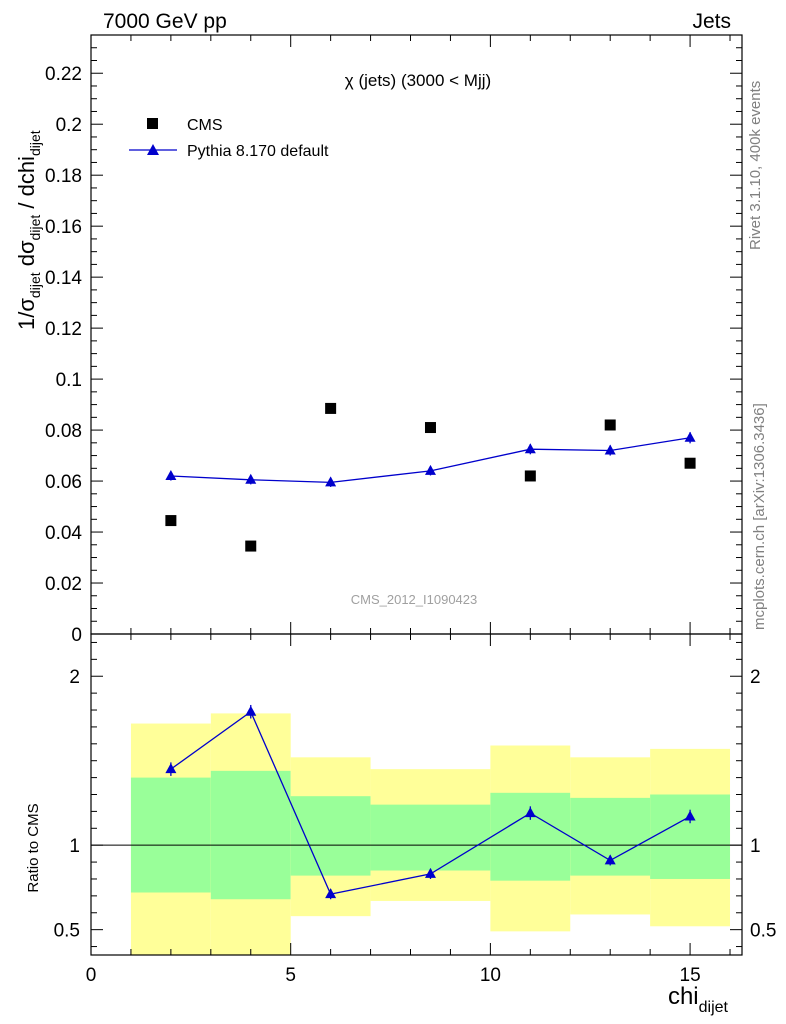  I want to click on legend: CMS Pythia 8.170 default, so click(229, 138).